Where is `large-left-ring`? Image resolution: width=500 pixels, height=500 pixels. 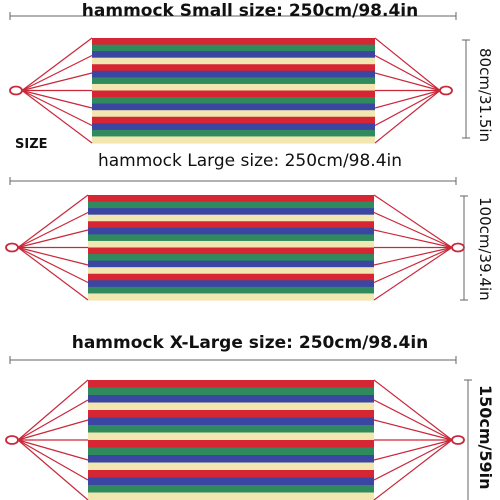 large-left-ring is located at coordinates (12, 247).